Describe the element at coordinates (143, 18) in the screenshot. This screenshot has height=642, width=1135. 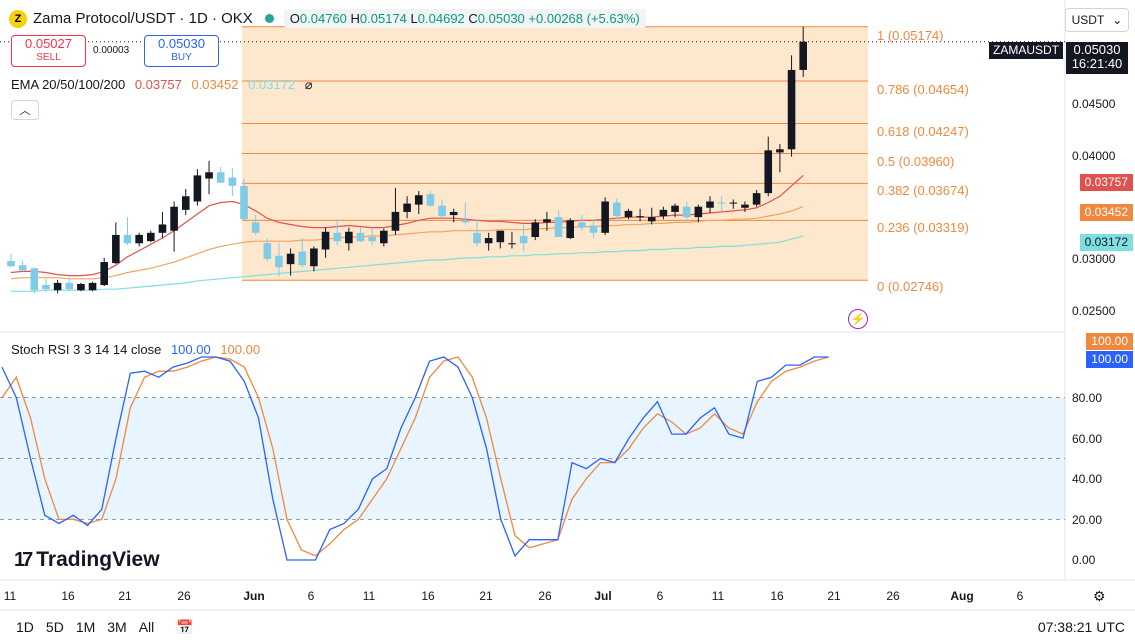
I see `symbol-title: Zama Protocol/USDT · 1D · OKX` at that location.